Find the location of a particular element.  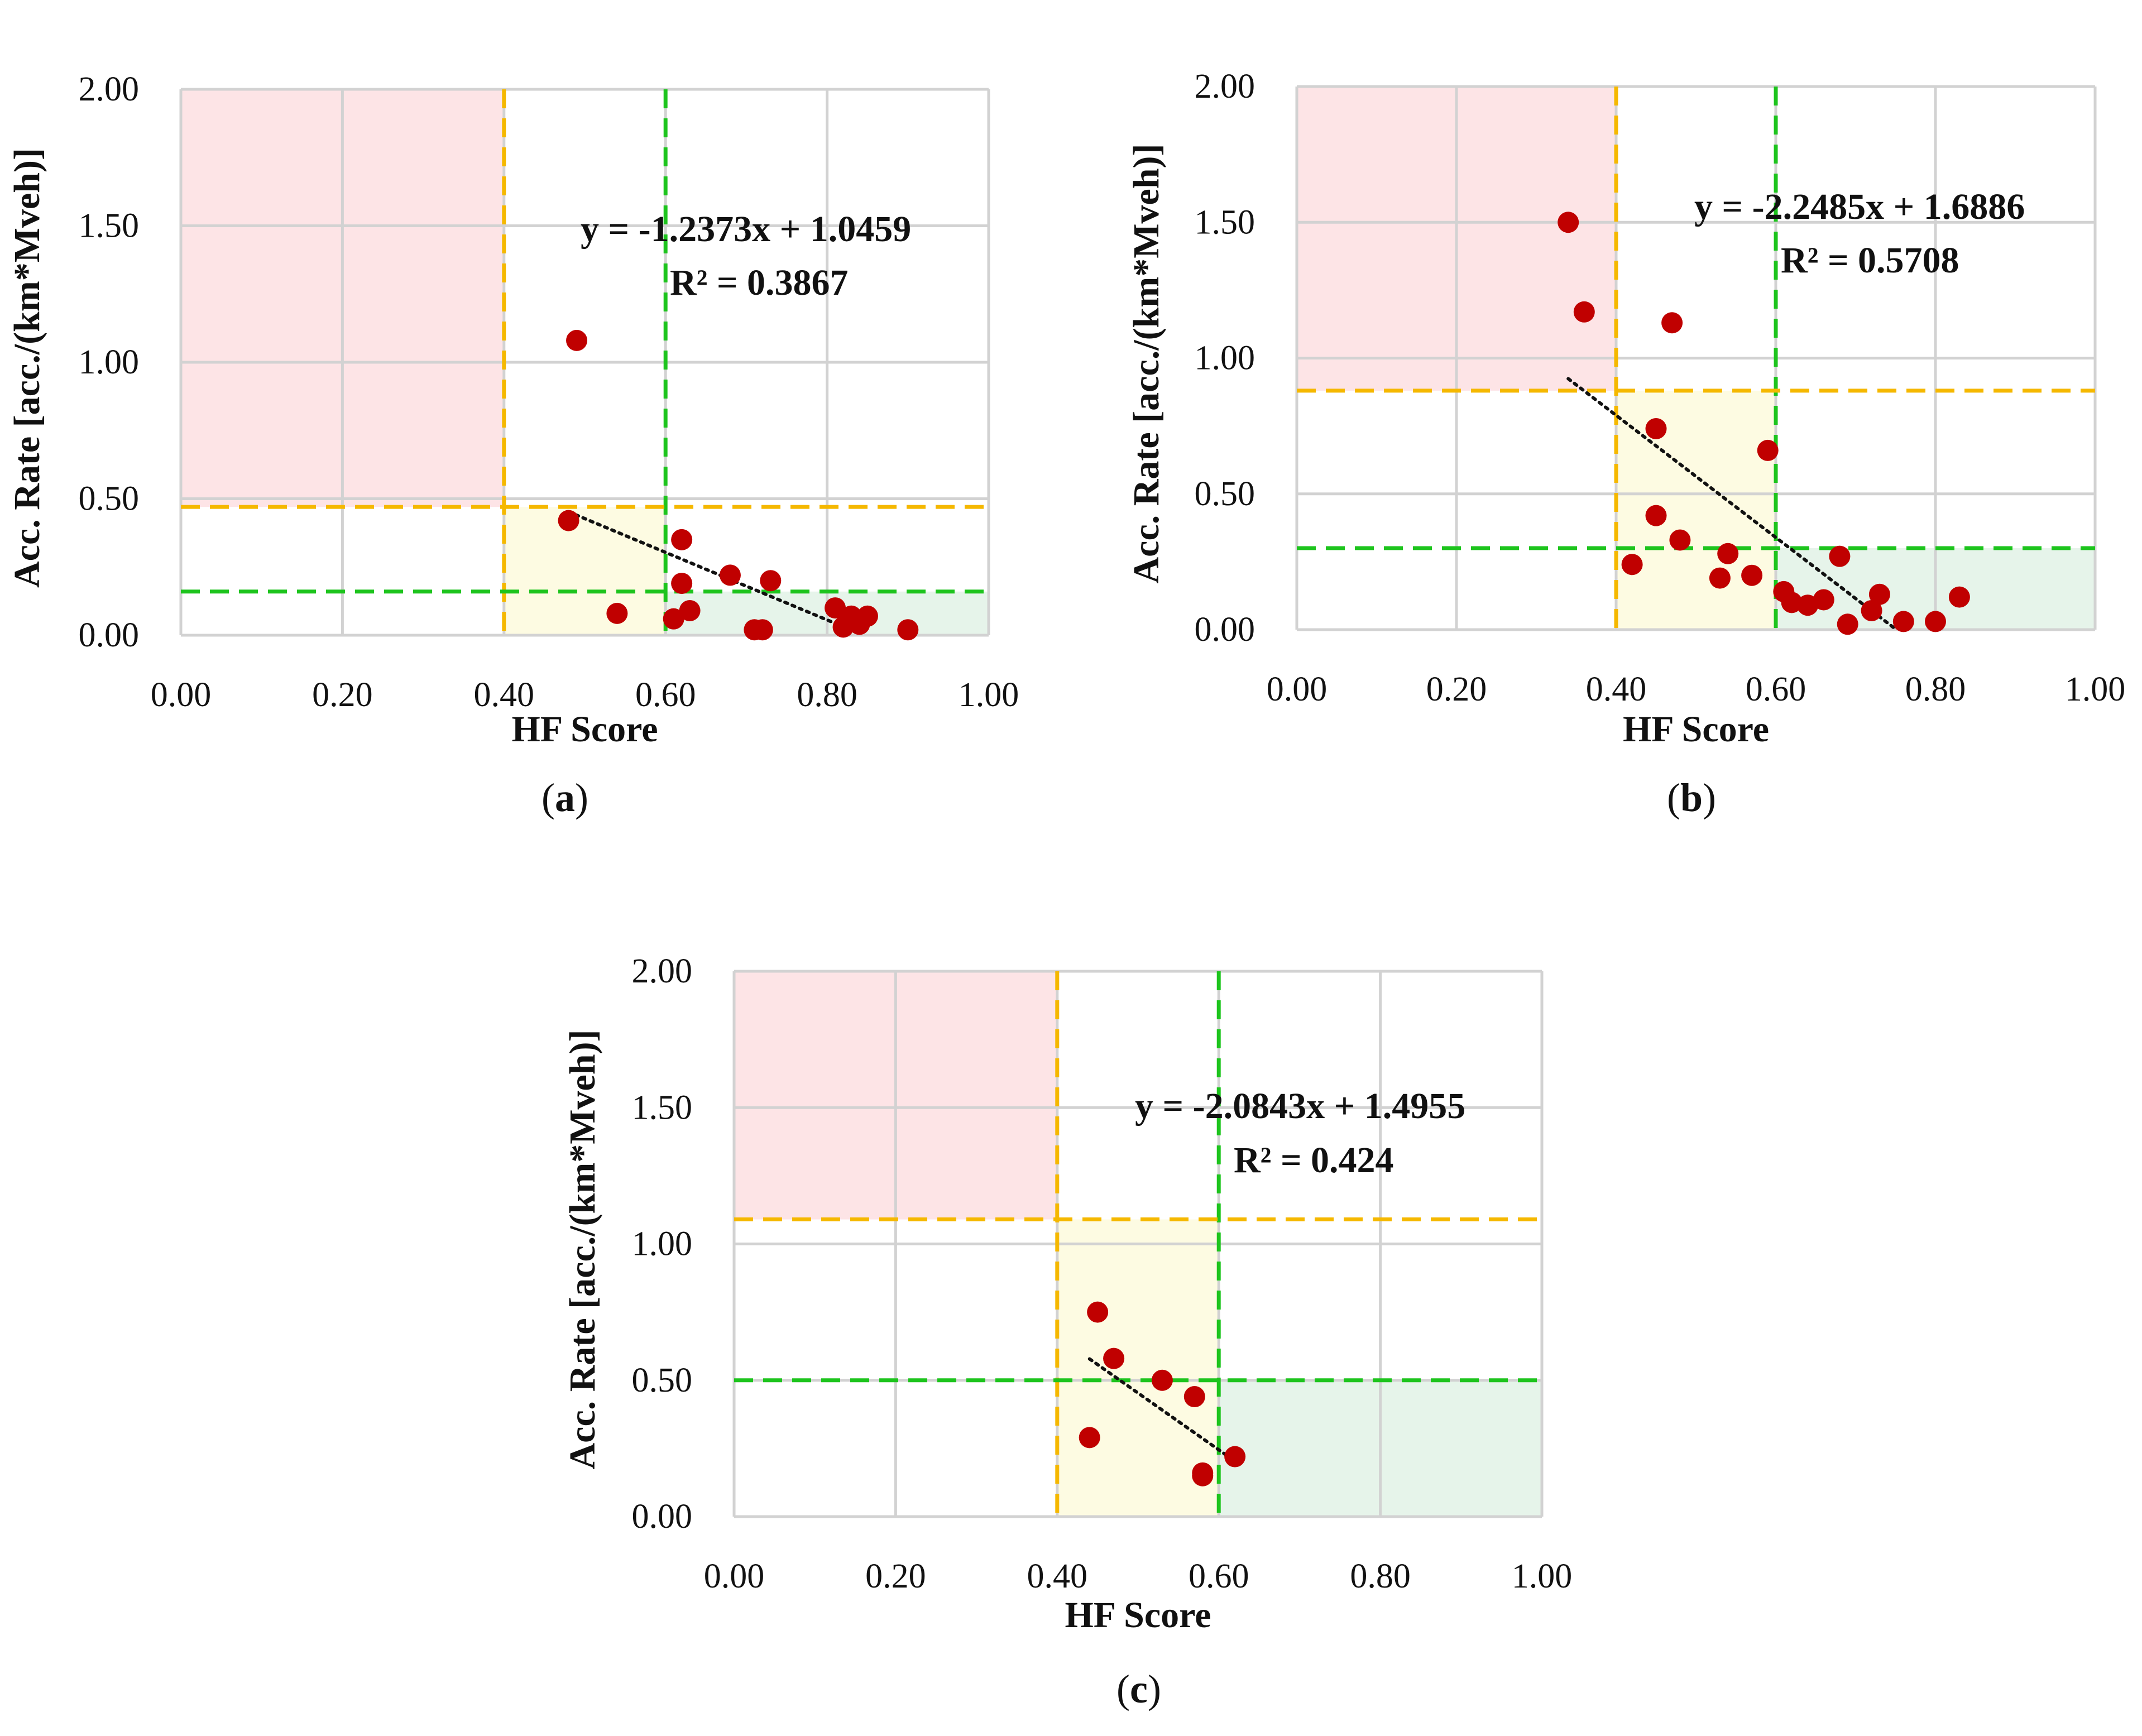

subfigure-label-b: (b) is located at coordinates (1692, 798).